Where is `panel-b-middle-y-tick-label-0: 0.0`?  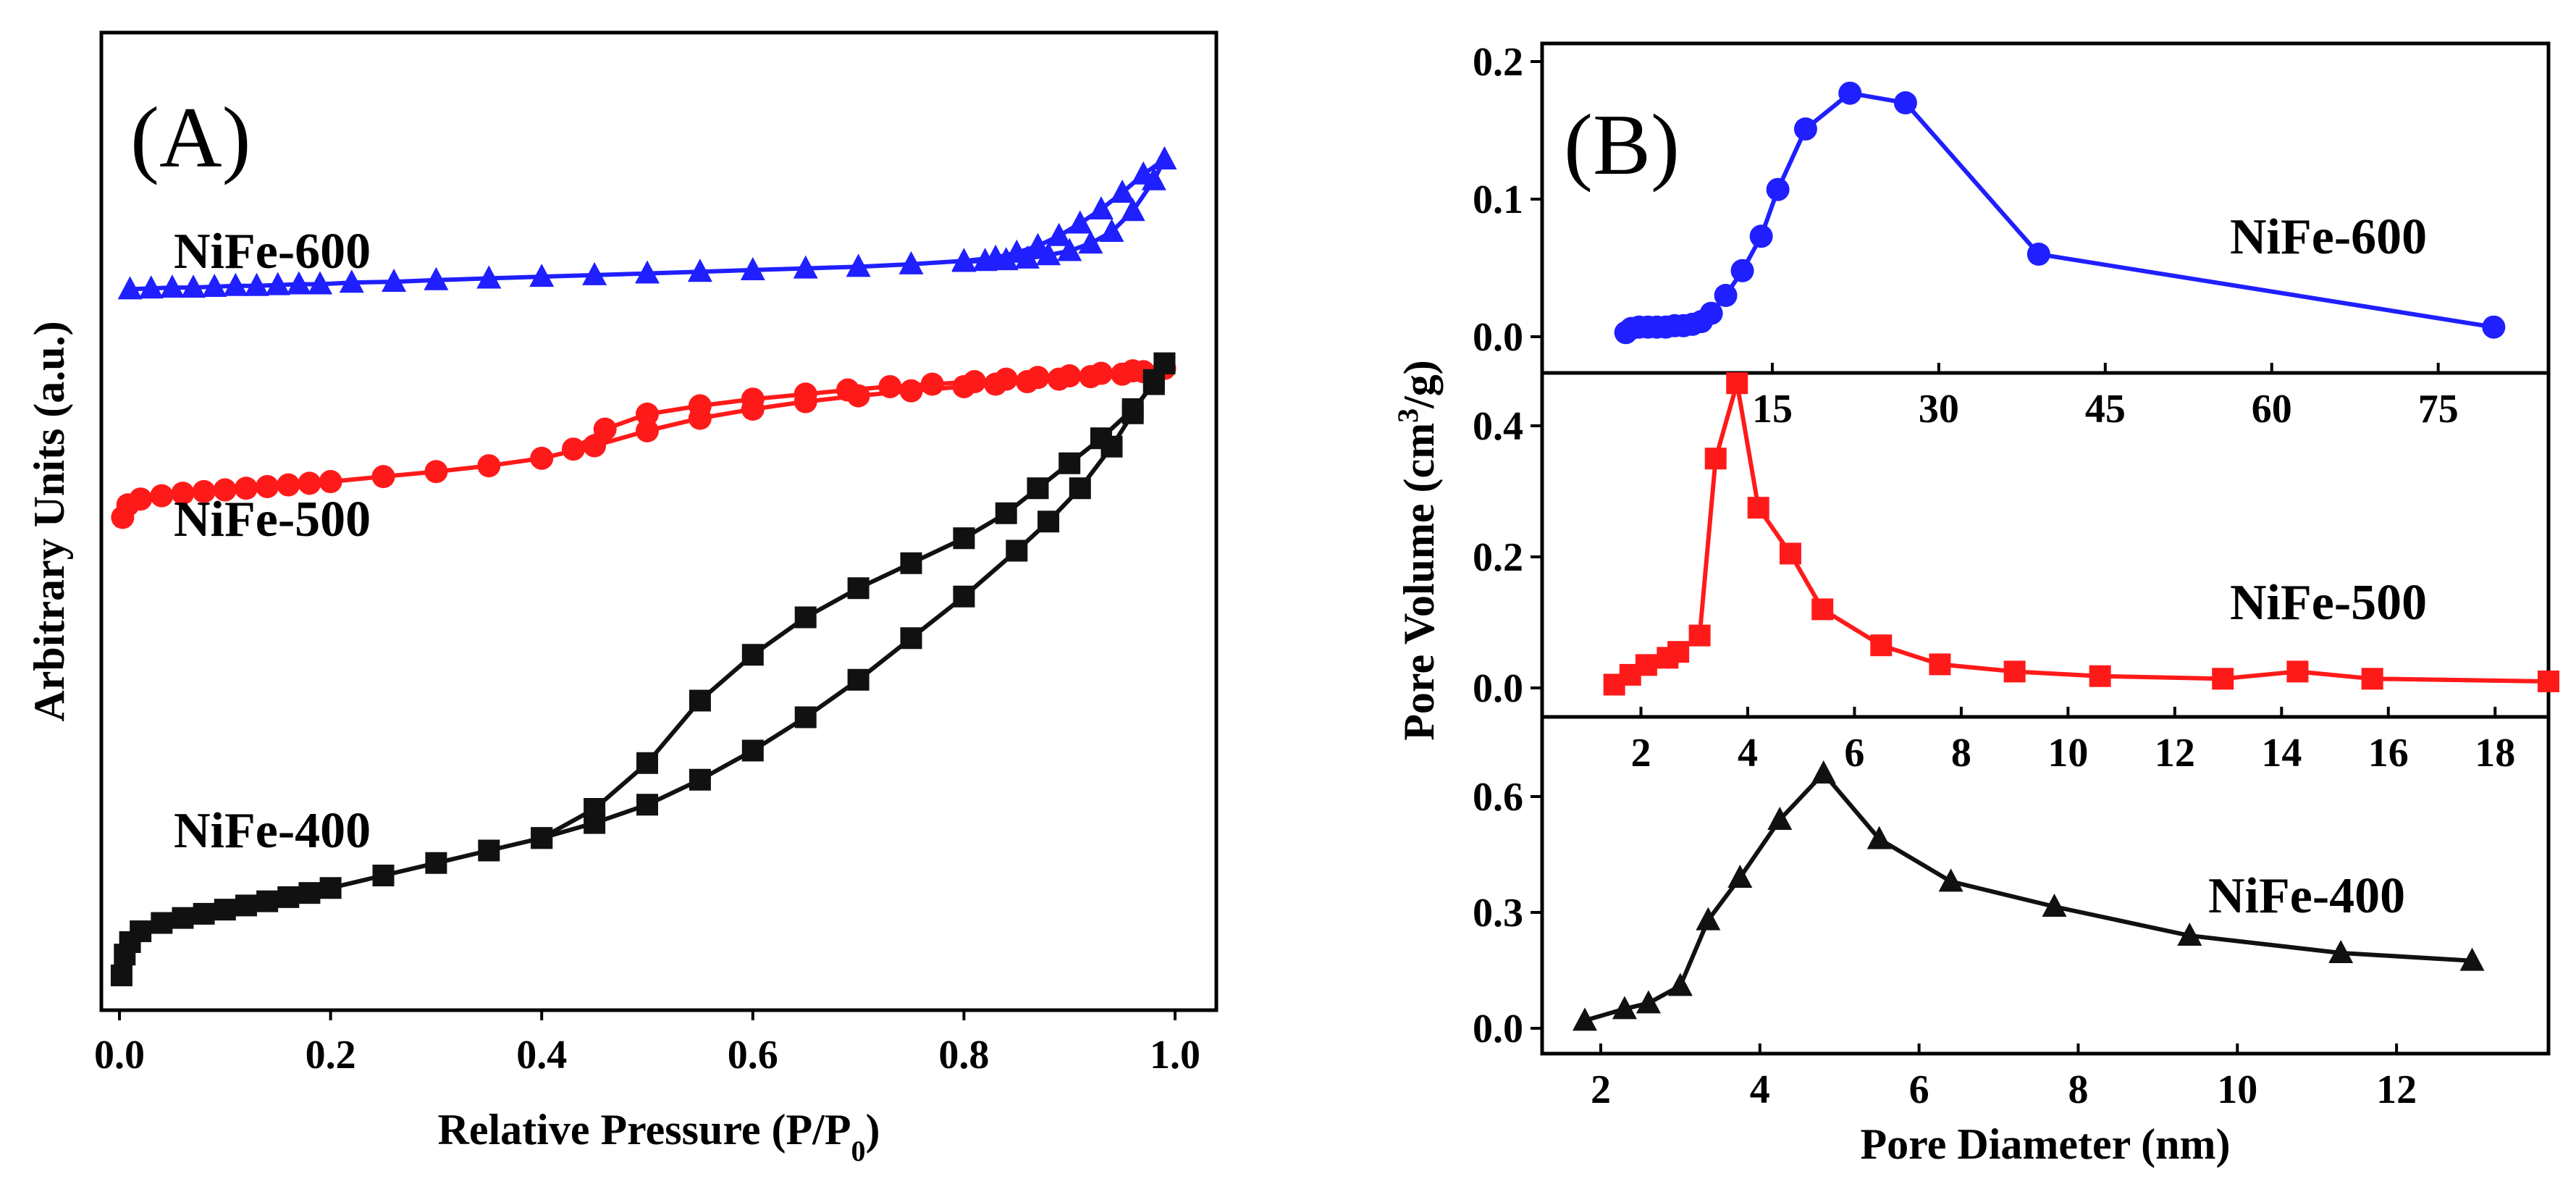
panel-b-middle-y-tick-label-0: 0.0 is located at coordinates (1498, 688).